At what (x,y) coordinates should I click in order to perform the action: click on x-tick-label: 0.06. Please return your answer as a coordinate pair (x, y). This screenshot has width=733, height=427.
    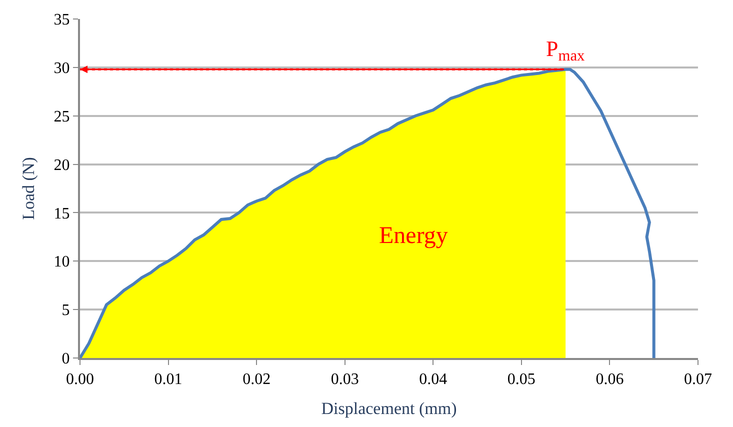
    Looking at the image, I should click on (610, 379).